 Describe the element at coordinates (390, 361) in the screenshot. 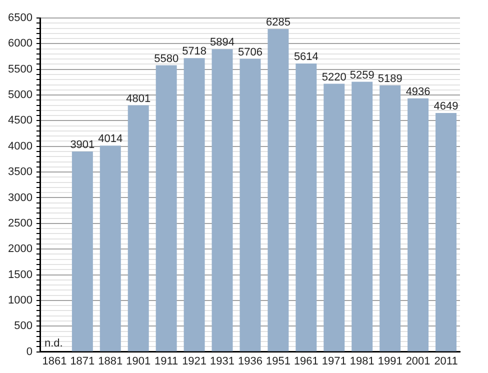

I see `x-tick-label: 1991` at that location.